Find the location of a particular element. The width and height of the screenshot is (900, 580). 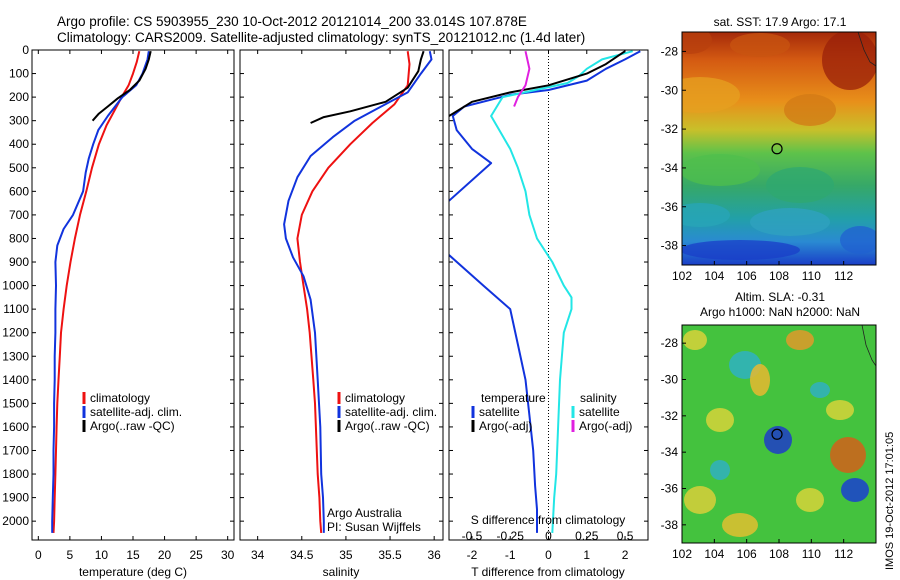

x-tick-label: 34.5 is located at coordinates (302, 555).